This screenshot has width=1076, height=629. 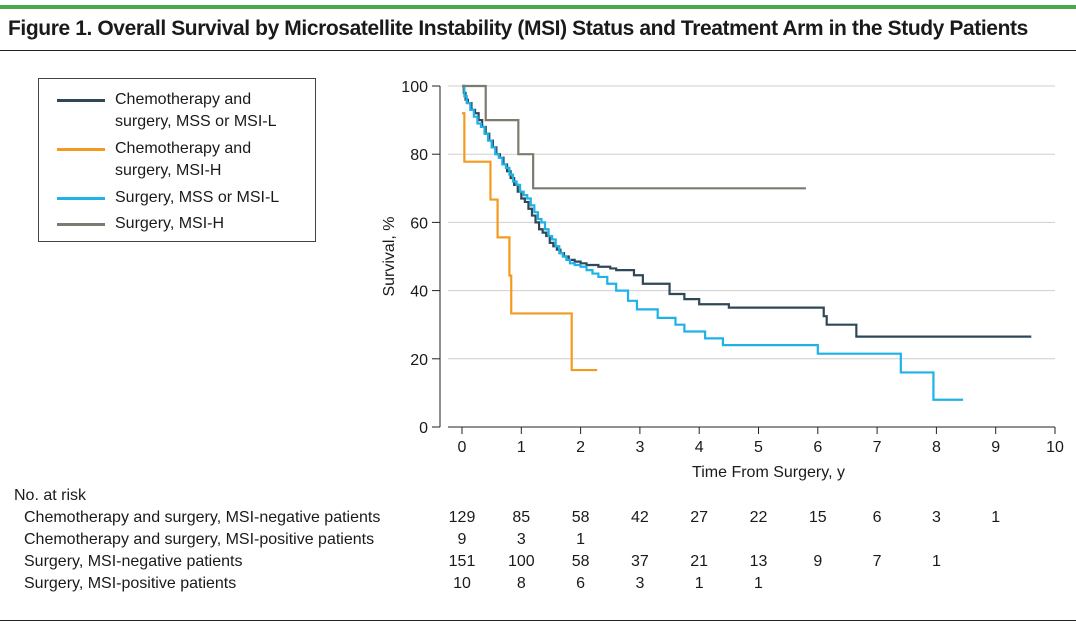 I want to click on legend-label: Surgery, MSI-H, so click(x=170, y=223).